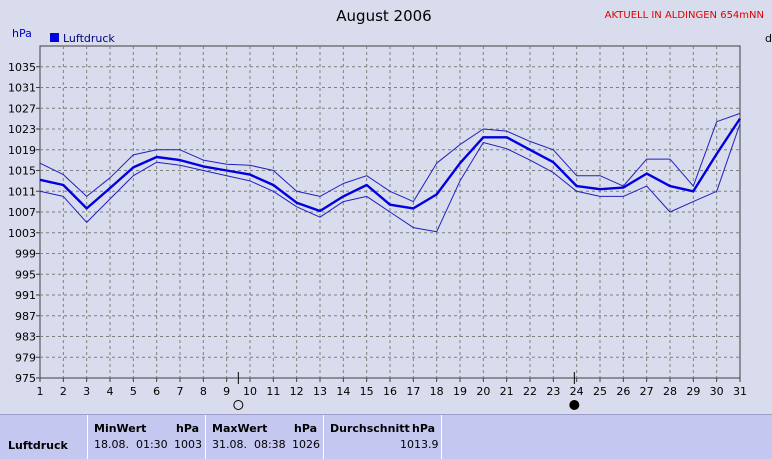 The width and height of the screenshot is (772, 459). What do you see at coordinates (265, 437) in the screenshot?
I see `stats-max-cell: MaxWert hPa 31.08. 08:38 1026` at bounding box center [265, 437].